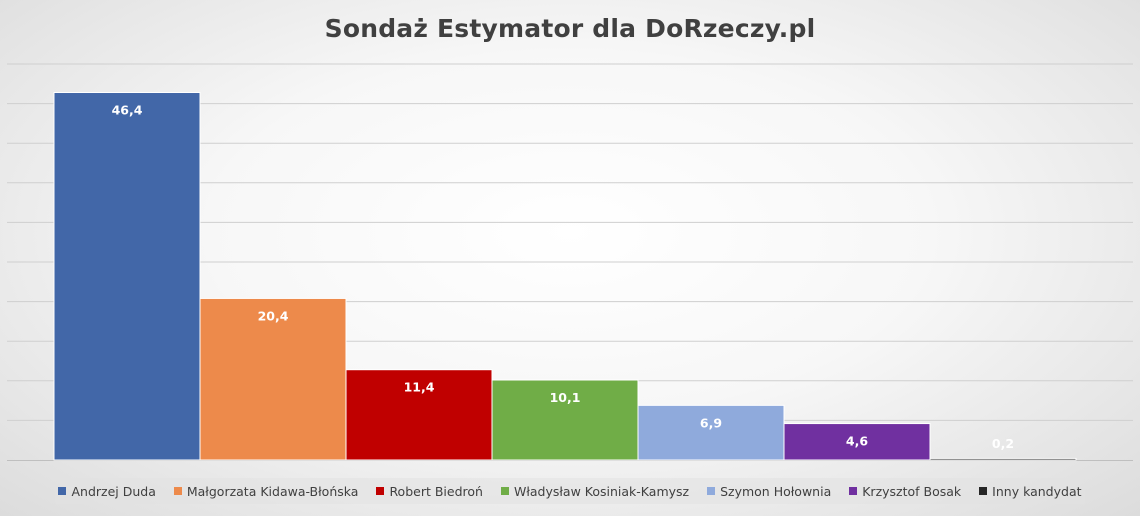  I want to click on legend-item-7: Inny kandydat, so click(1030, 491).